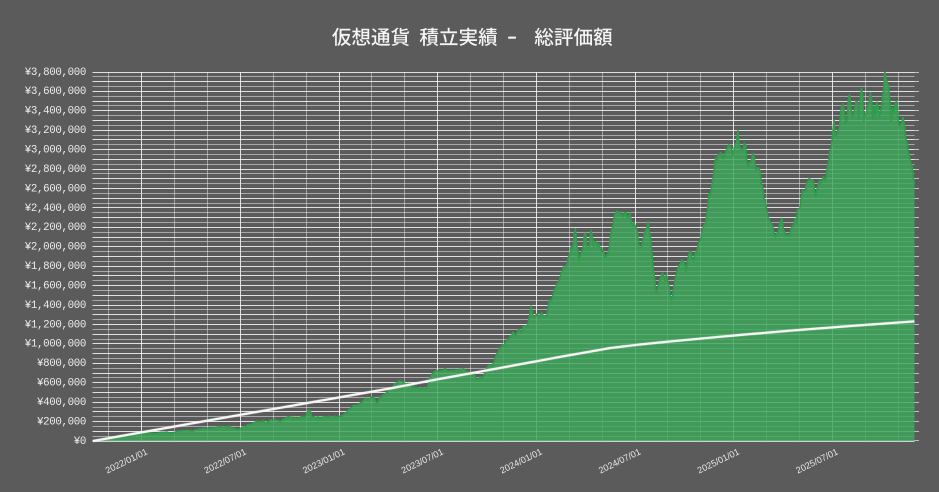  I want to click on svg-text: ¥1,600,000, so click(55, 286).